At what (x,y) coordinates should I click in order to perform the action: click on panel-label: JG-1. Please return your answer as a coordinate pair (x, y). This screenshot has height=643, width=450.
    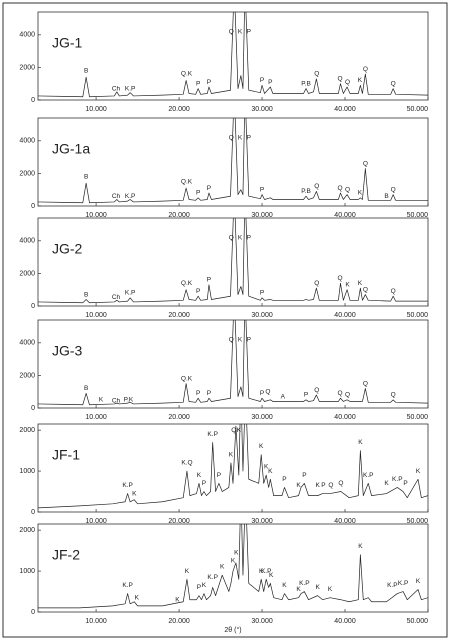
    Looking at the image, I should click on (67, 43).